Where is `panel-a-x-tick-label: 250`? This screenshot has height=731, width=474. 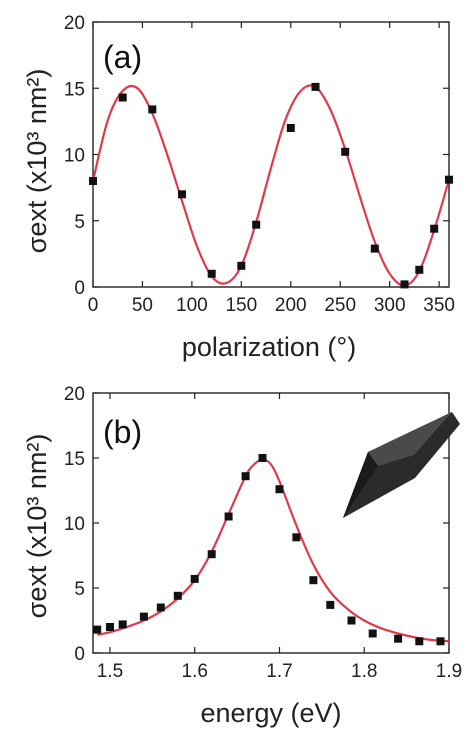
panel-a-x-tick-label: 250 is located at coordinates (340, 305).